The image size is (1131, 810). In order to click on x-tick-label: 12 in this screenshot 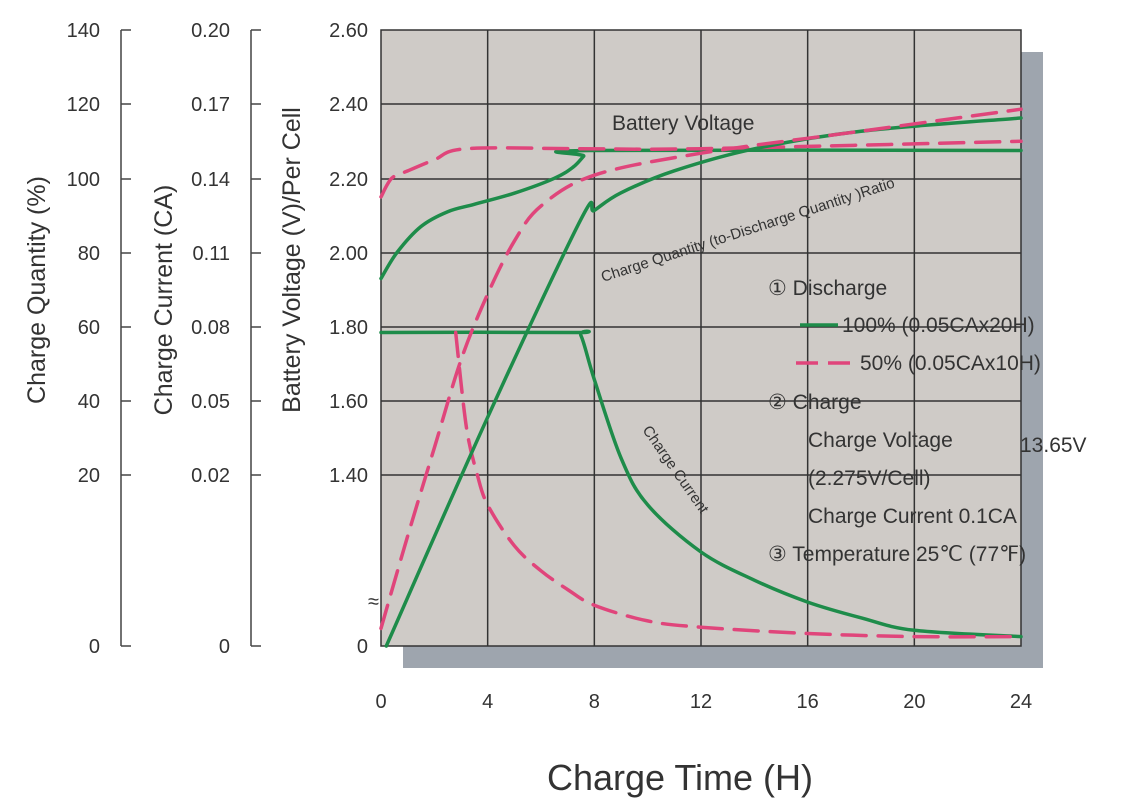, I will do `click(701, 702)`.